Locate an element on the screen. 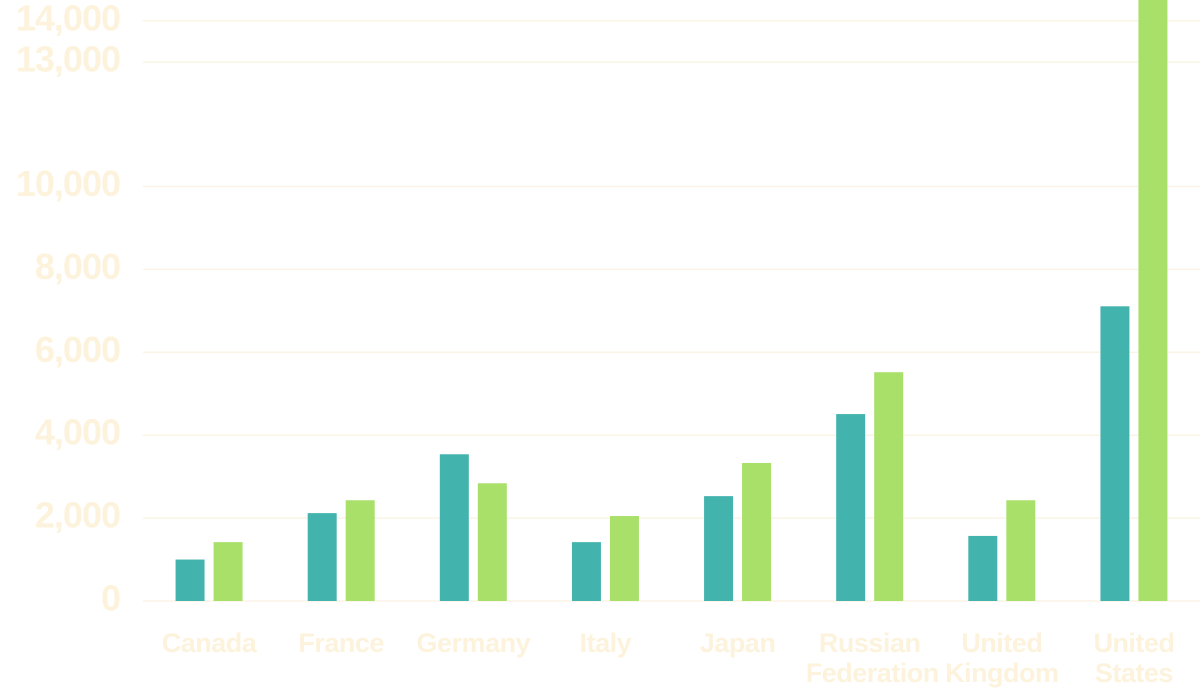  x-tick-label: United Kingdom is located at coordinates (1002, 658).